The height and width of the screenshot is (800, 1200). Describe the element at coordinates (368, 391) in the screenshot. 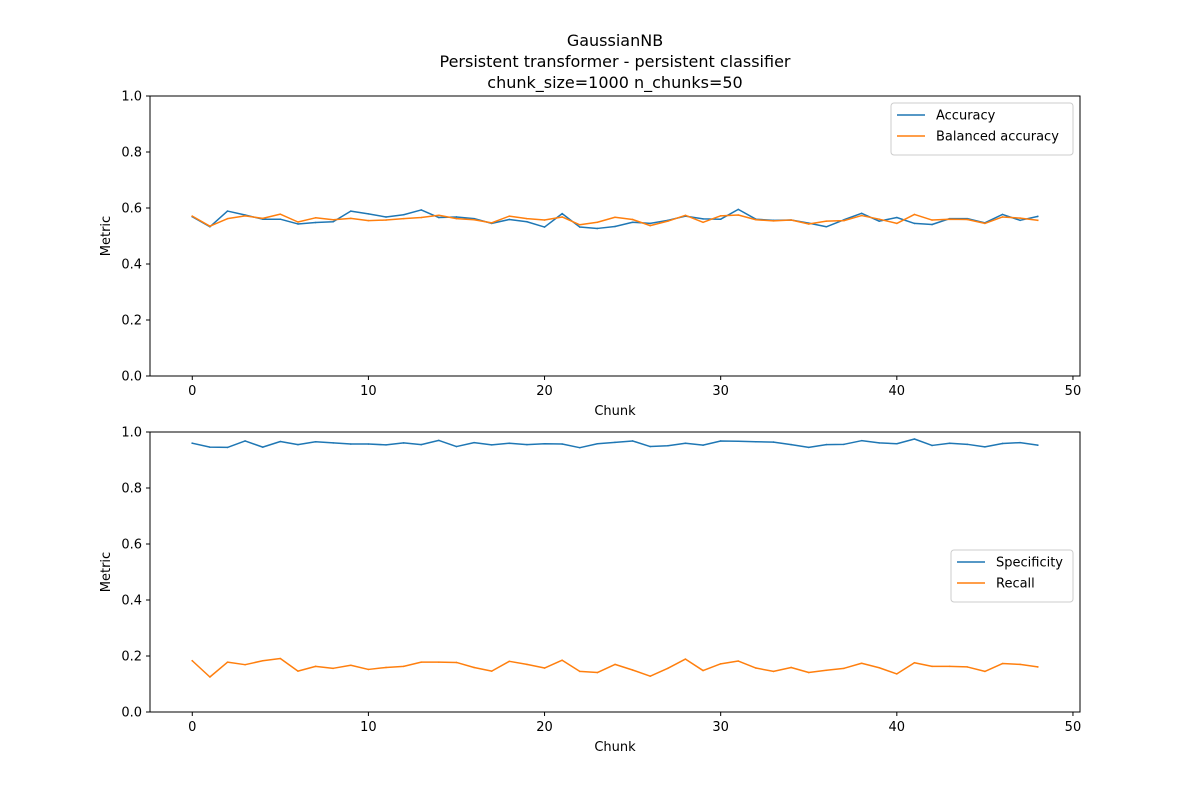

I see `x-tick-label: 10` at that location.